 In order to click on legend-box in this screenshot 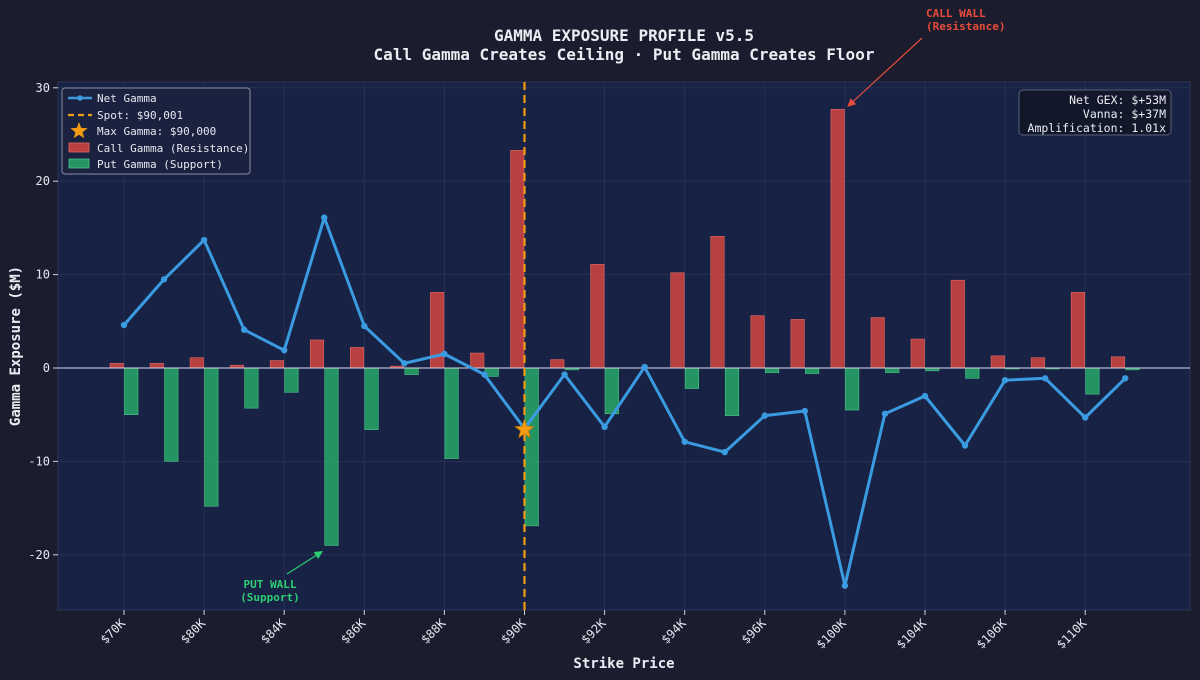, I will do `click(156, 131)`.